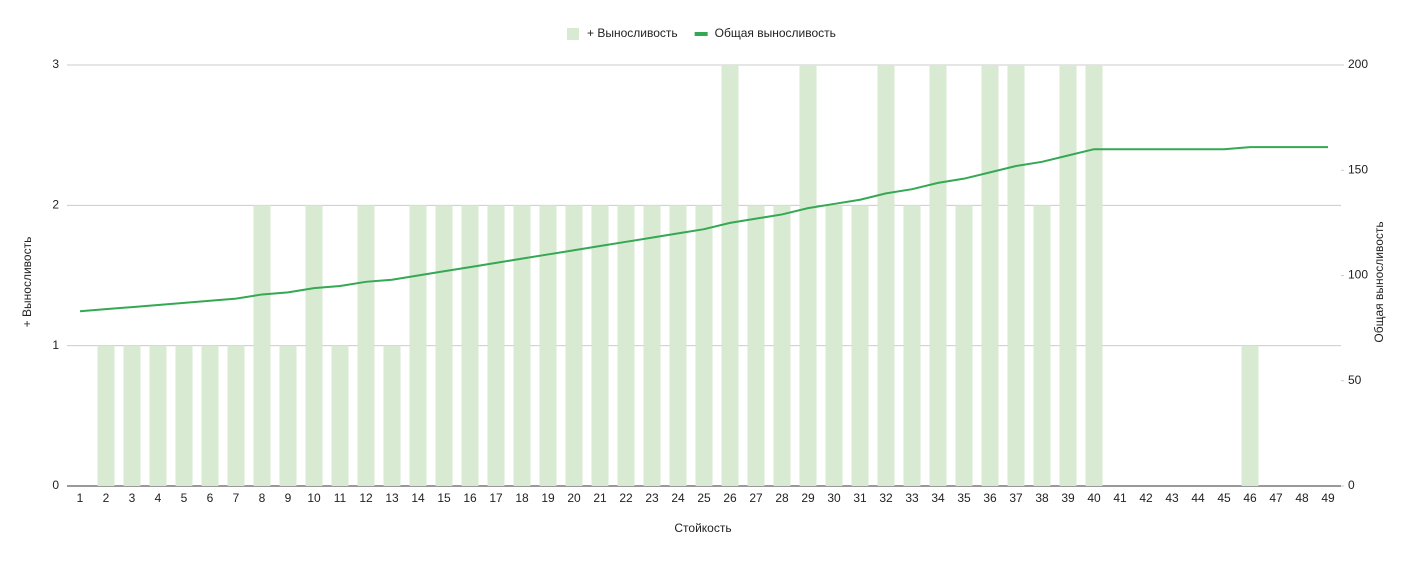 The image size is (1403, 569). I want to click on y-tick-label: 2, so click(55, 205).